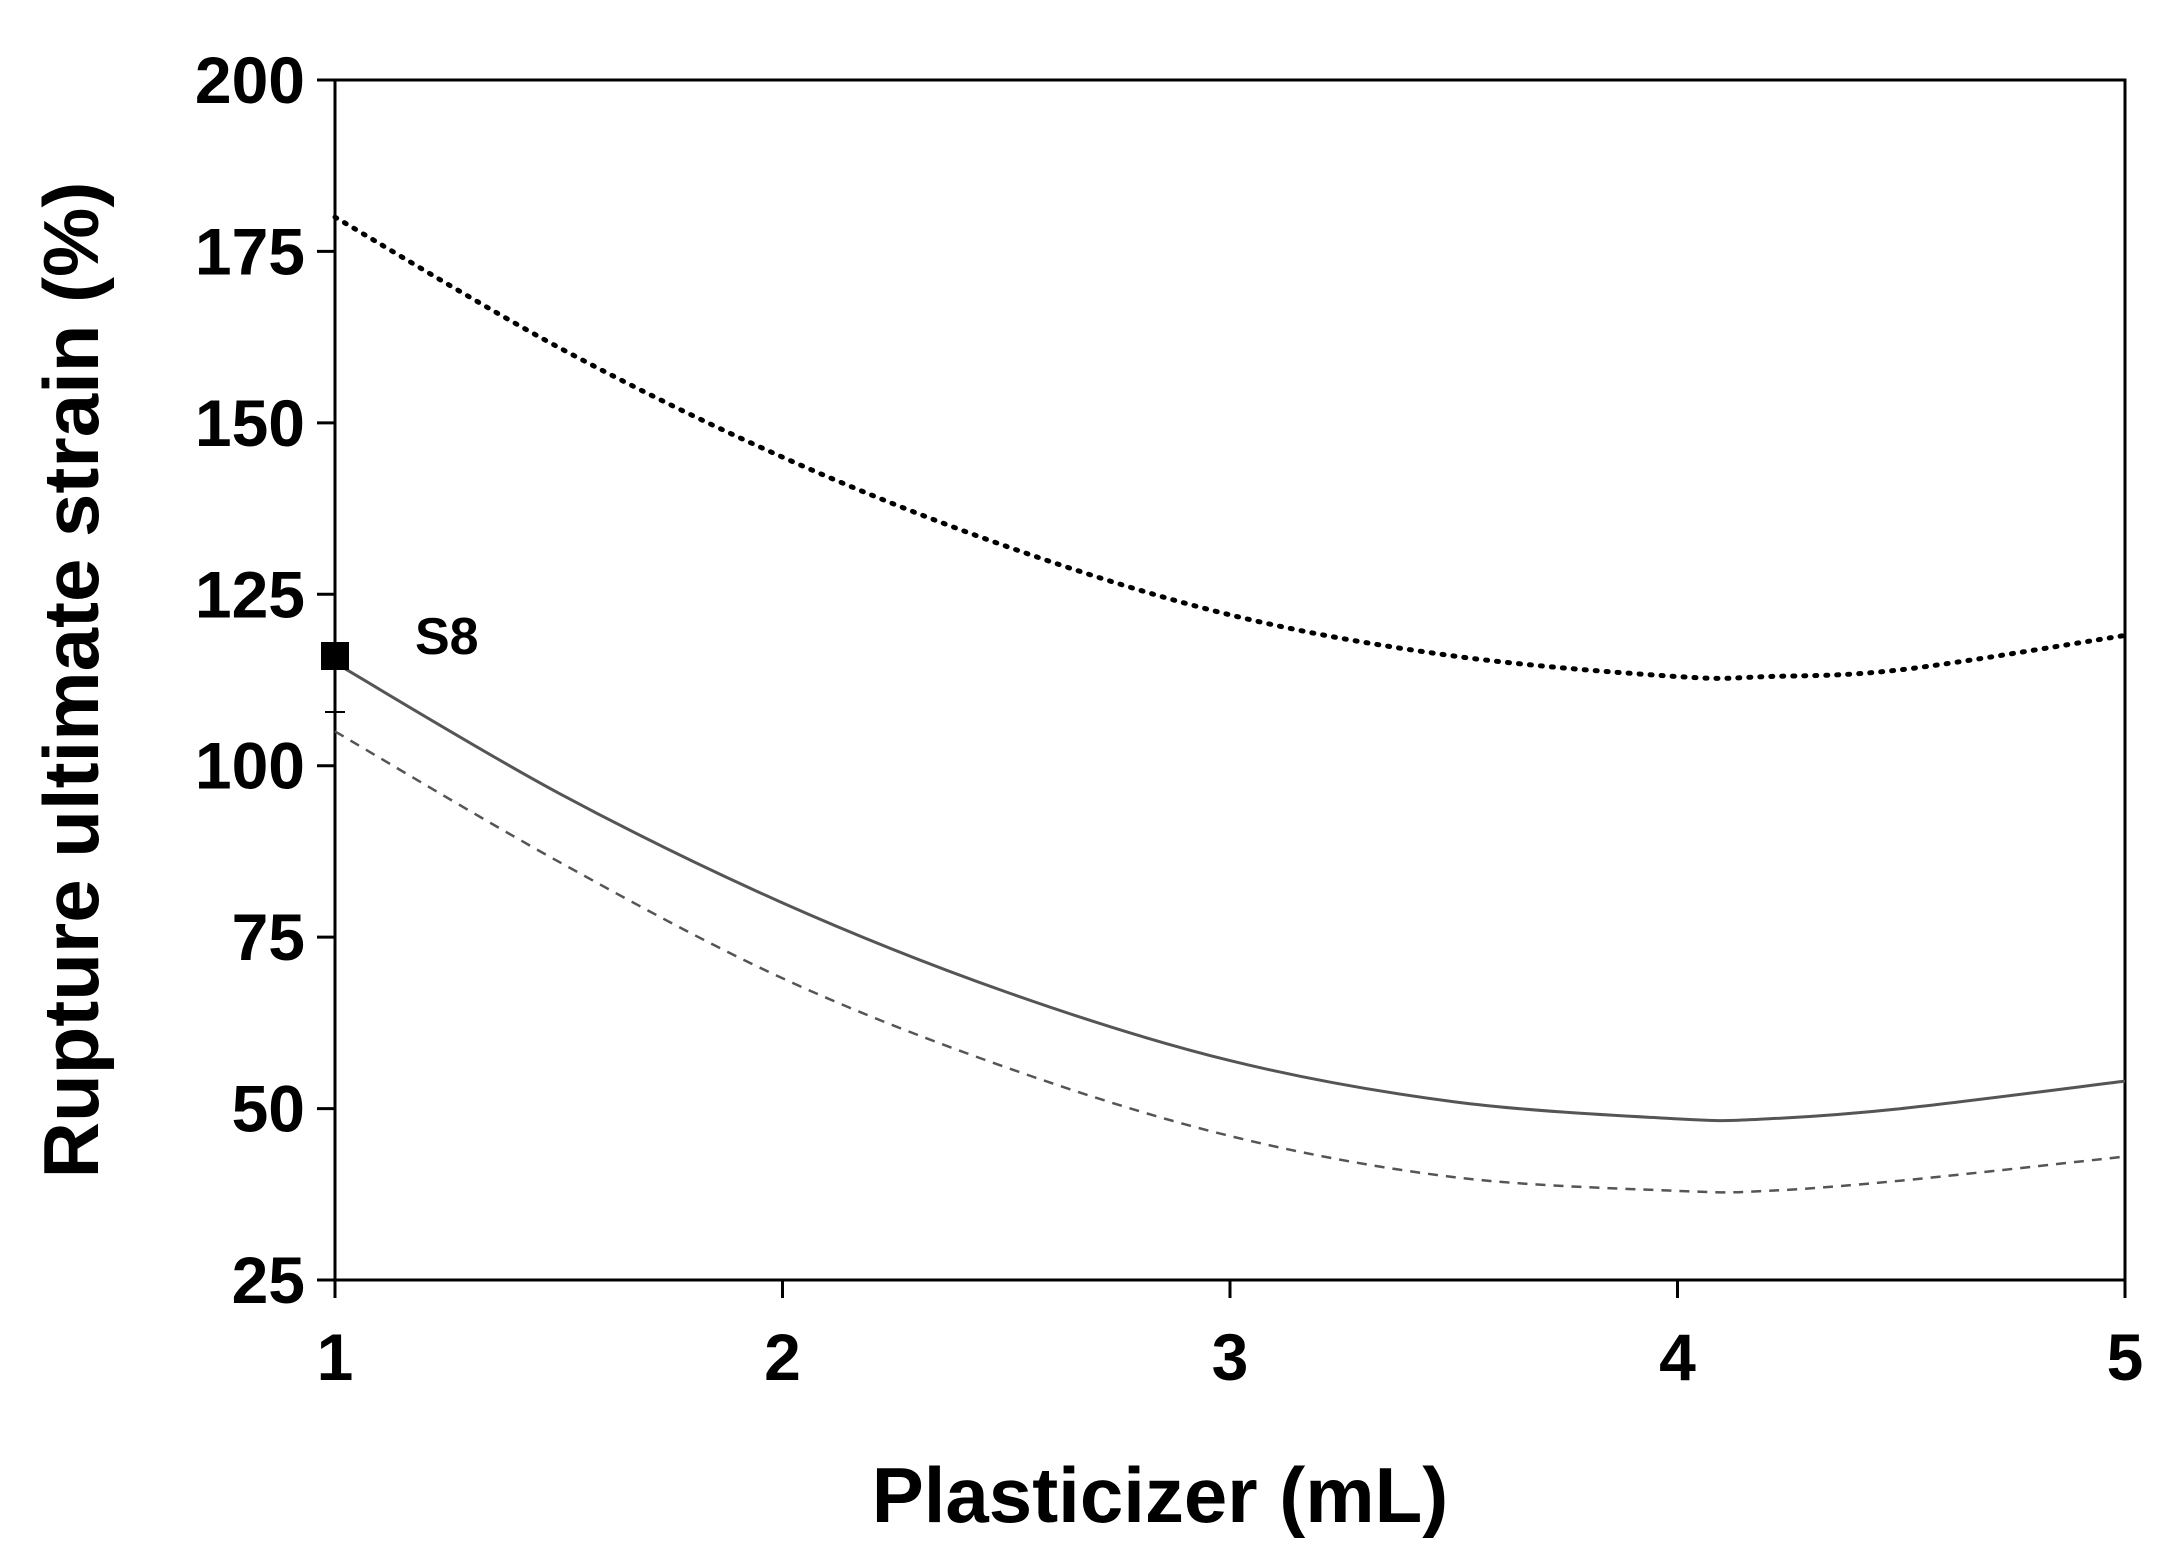 This screenshot has width=2166, height=1557. I want to click on points-layer: S8, so click(400, 660).